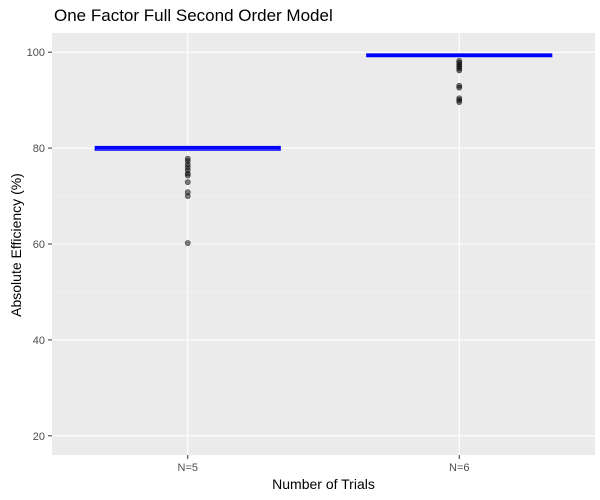 The height and width of the screenshot is (500, 600). Describe the element at coordinates (323, 484) in the screenshot. I see `x-axis-label: Number of Trials` at that location.